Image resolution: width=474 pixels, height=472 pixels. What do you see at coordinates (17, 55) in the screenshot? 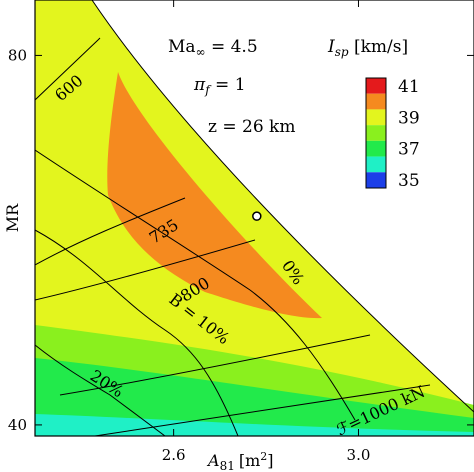
I see `y-tick-label: 80` at bounding box center [17, 55].